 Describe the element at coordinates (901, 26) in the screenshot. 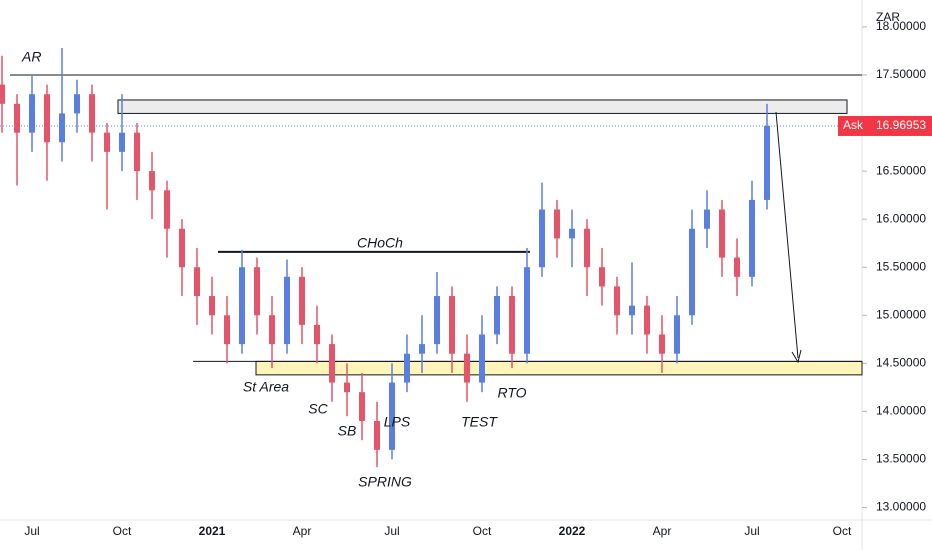

I see `y-tick-label: 18.00000` at that location.